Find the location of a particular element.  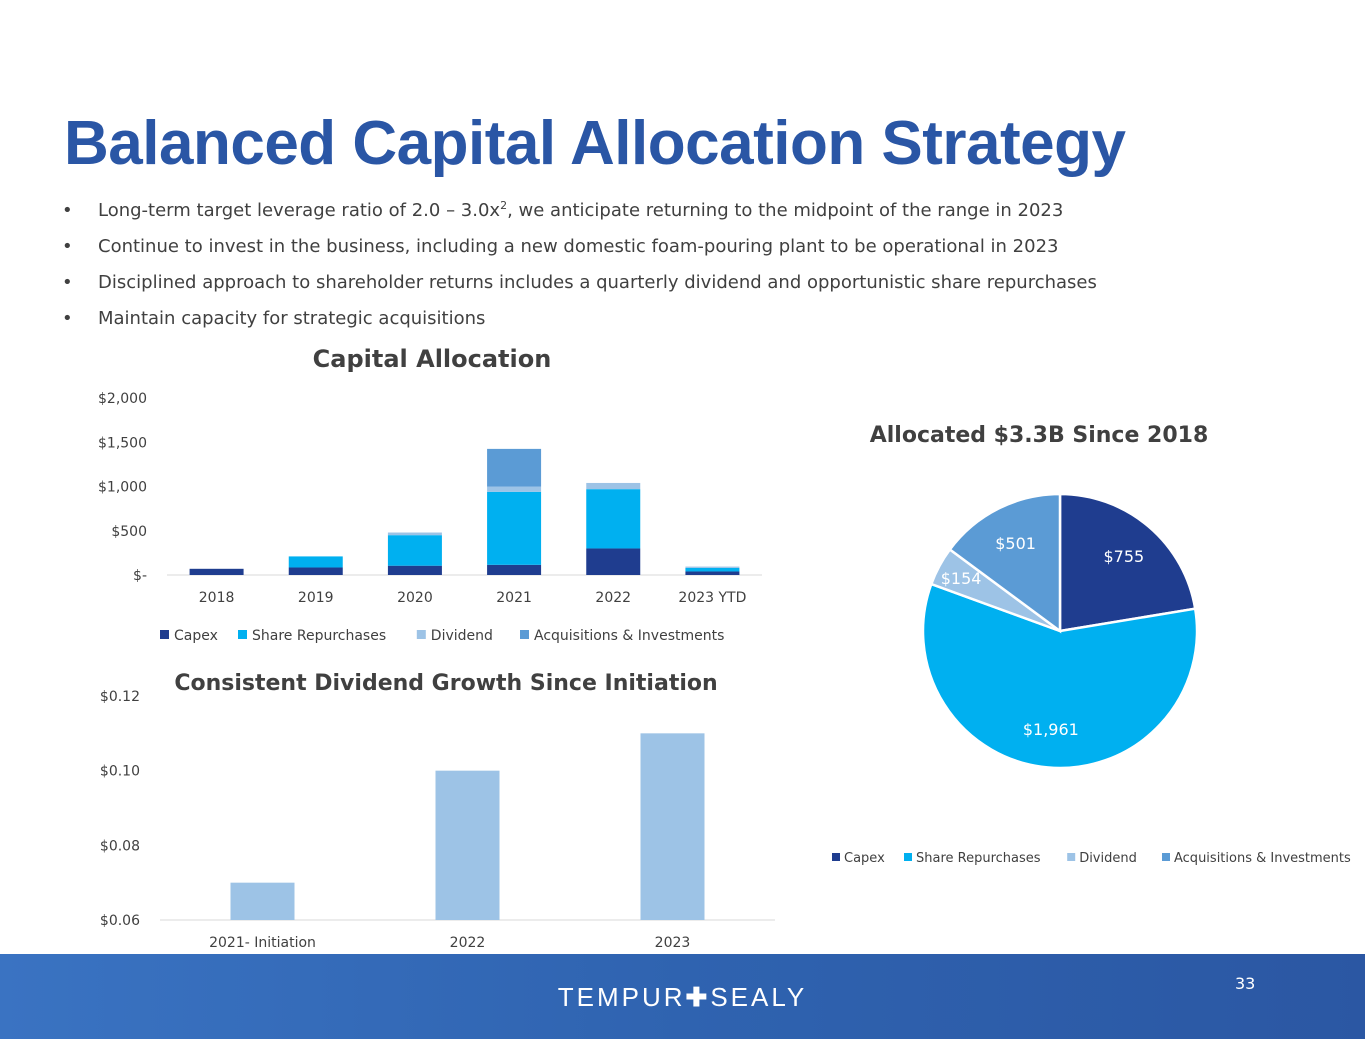

footer-band is located at coordinates (682, 996).